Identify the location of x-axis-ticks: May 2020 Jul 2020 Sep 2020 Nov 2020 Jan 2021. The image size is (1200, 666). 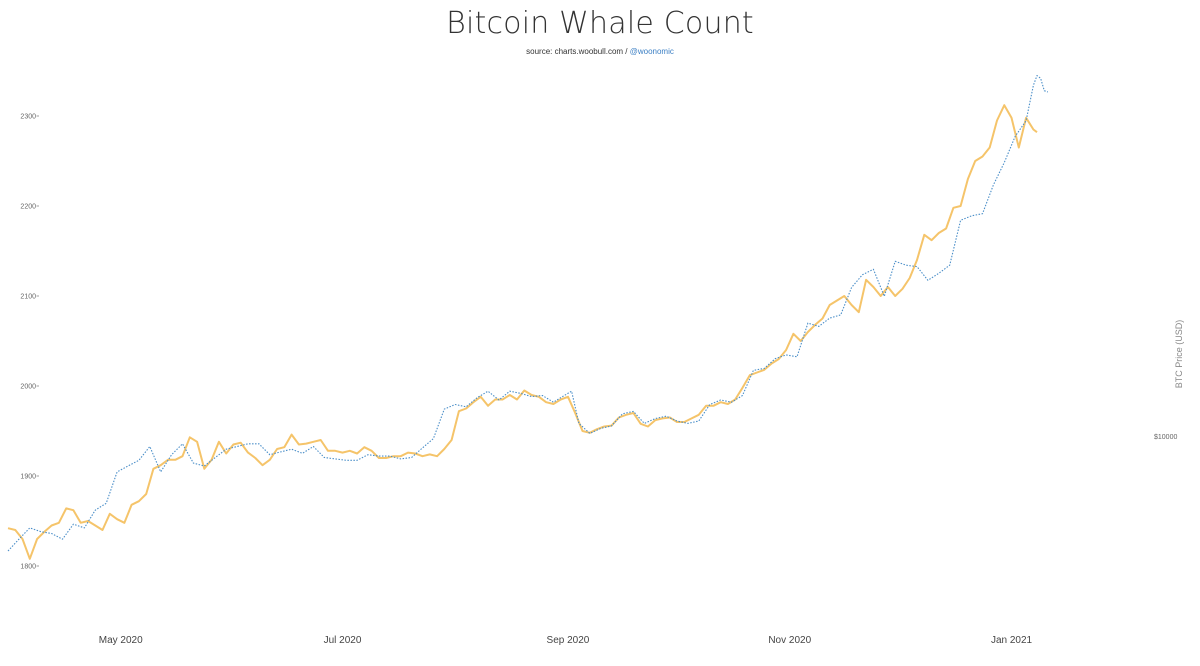
(566, 640).